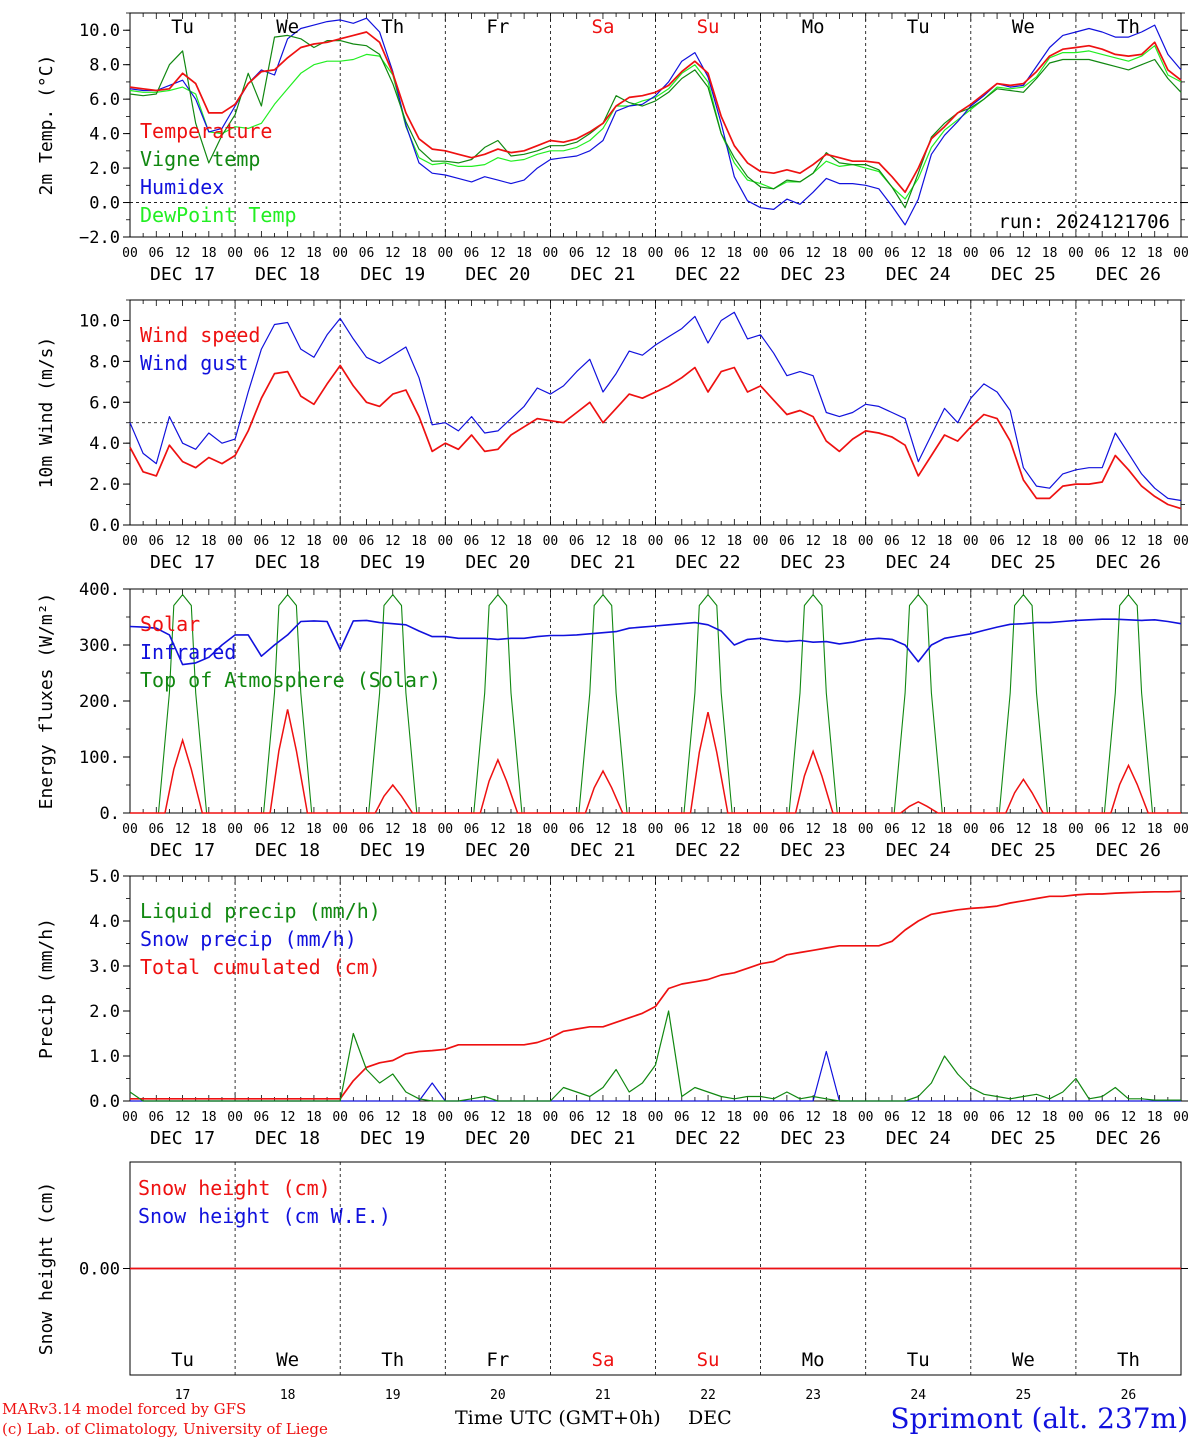 This screenshot has height=1440, width=1194. I want to click on legend-entry: Wind gust, so click(194, 363).